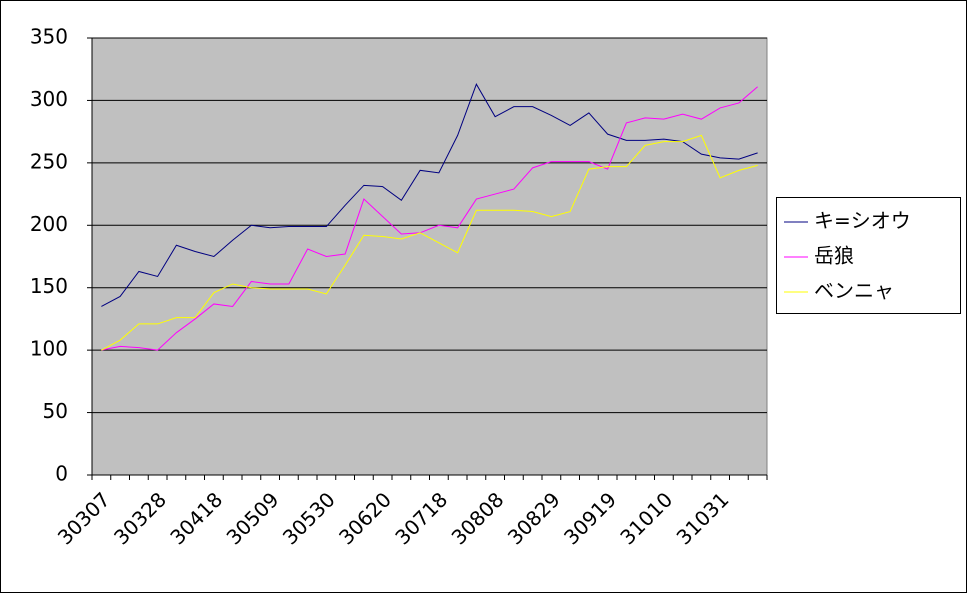 This screenshot has height=594, width=968. I want to click on y-tick-label: 150, so click(49, 286).